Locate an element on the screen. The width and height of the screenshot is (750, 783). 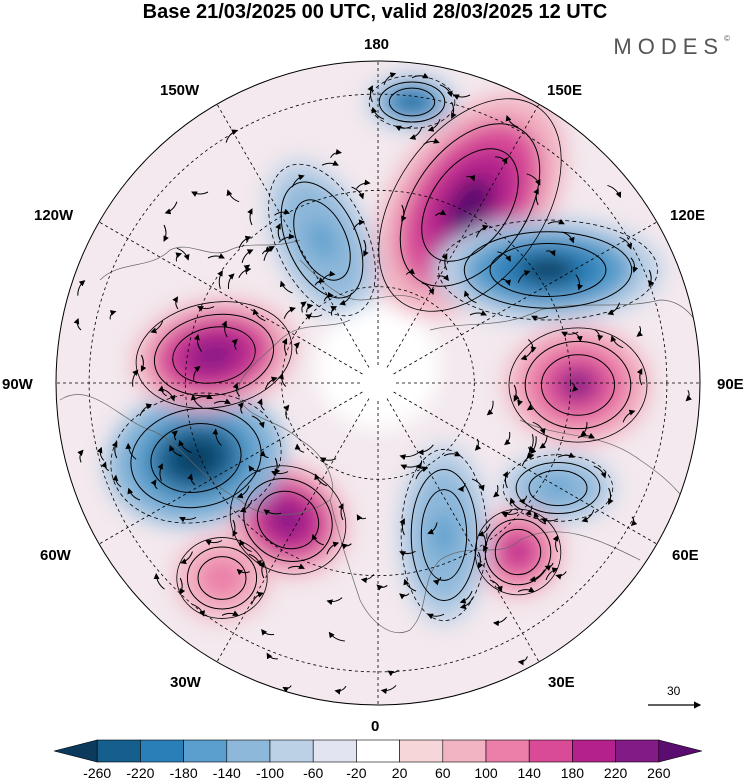
colorbar-tick-label: 100 is located at coordinates (486, 773).